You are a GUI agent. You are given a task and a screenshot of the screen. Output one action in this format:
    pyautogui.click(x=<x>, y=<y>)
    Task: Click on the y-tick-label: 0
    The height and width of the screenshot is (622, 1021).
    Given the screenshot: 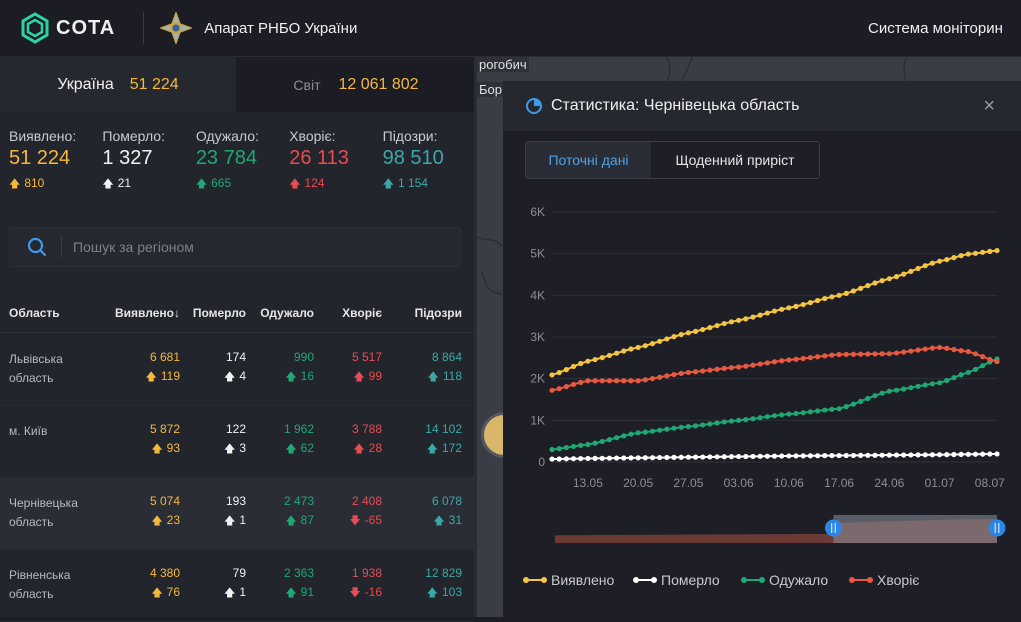 What is the action you would take?
    pyautogui.click(x=541, y=462)
    